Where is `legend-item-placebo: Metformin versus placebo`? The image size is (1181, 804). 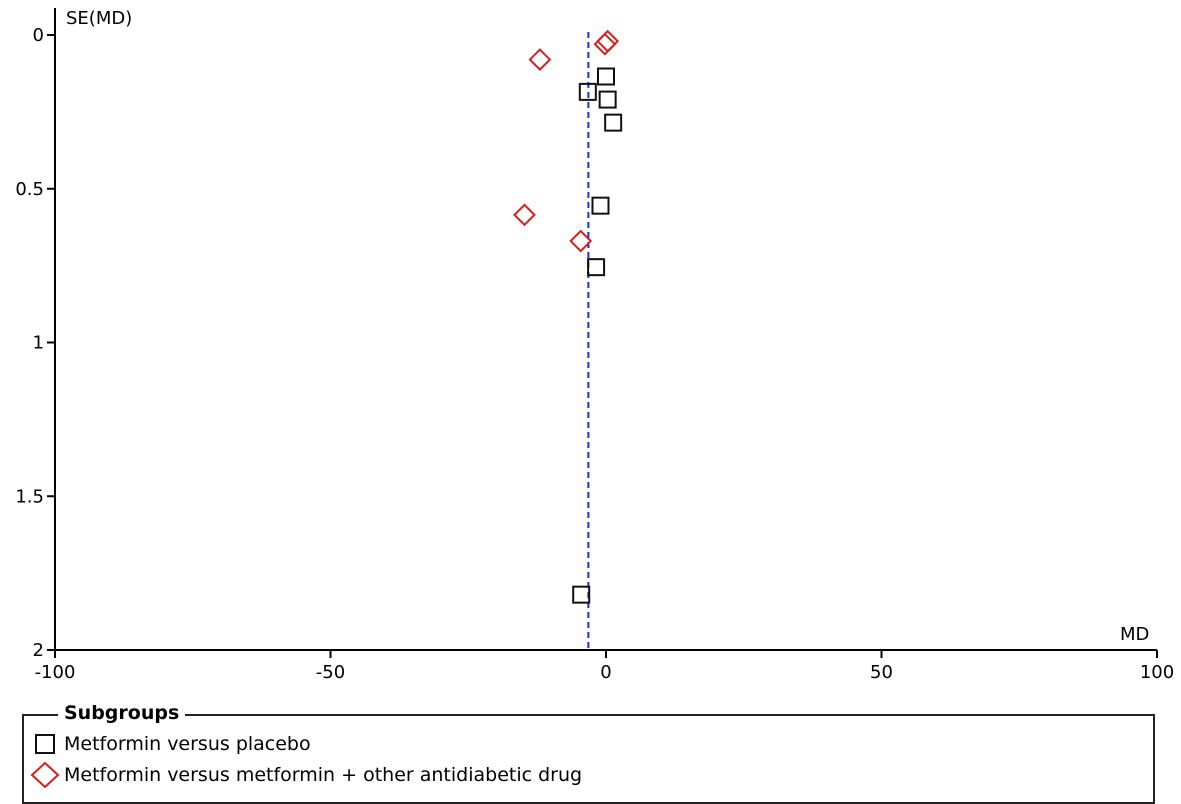 legend-item-placebo: Metformin versus placebo is located at coordinates (170, 744).